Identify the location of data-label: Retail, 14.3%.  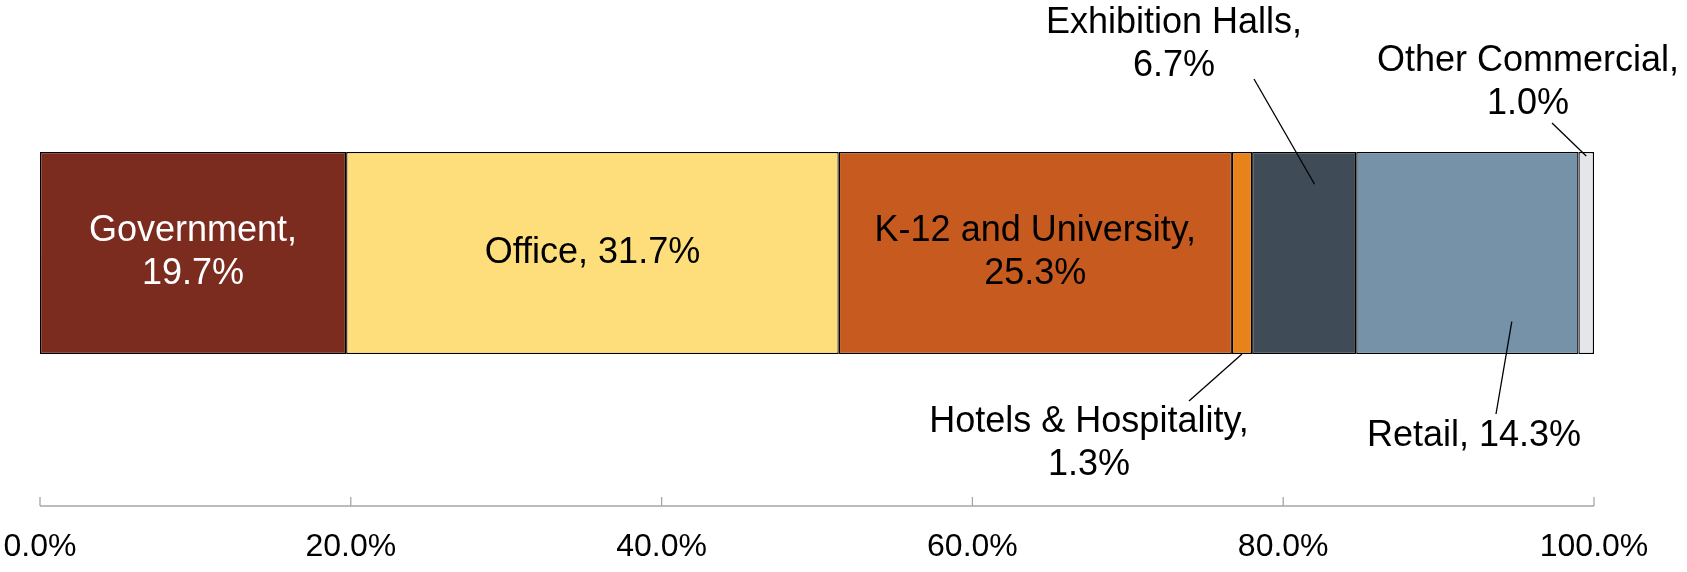
(1474, 433).